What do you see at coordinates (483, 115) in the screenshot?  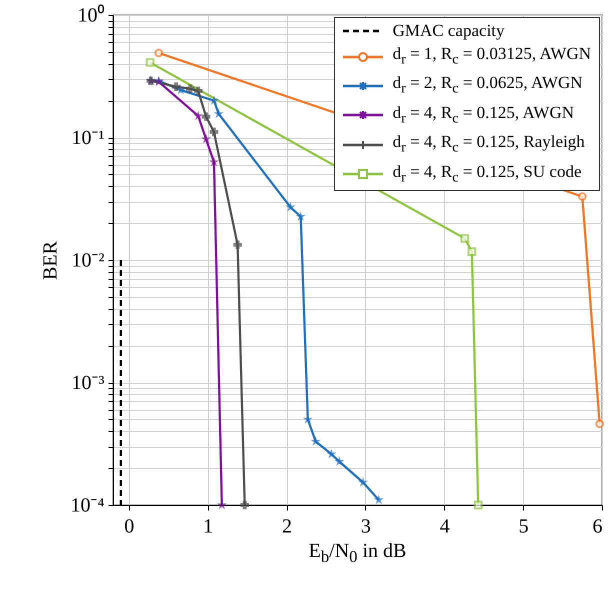 I see `legend-label: d$_{r}$ = 4, R$_{c}$ = 0.125, AWGN` at bounding box center [483, 115].